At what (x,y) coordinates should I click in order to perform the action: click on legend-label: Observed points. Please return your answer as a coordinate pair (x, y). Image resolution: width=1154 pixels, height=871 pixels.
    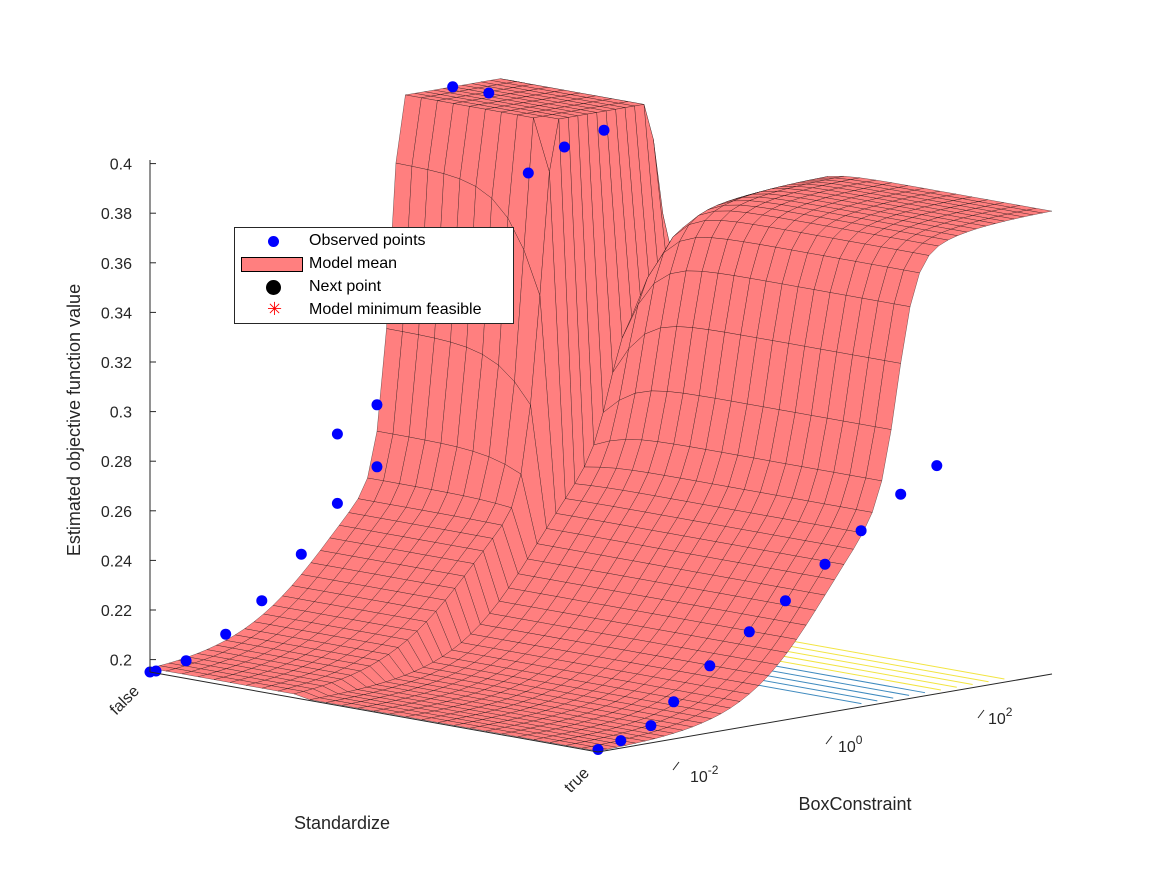
    Looking at the image, I should click on (367, 240).